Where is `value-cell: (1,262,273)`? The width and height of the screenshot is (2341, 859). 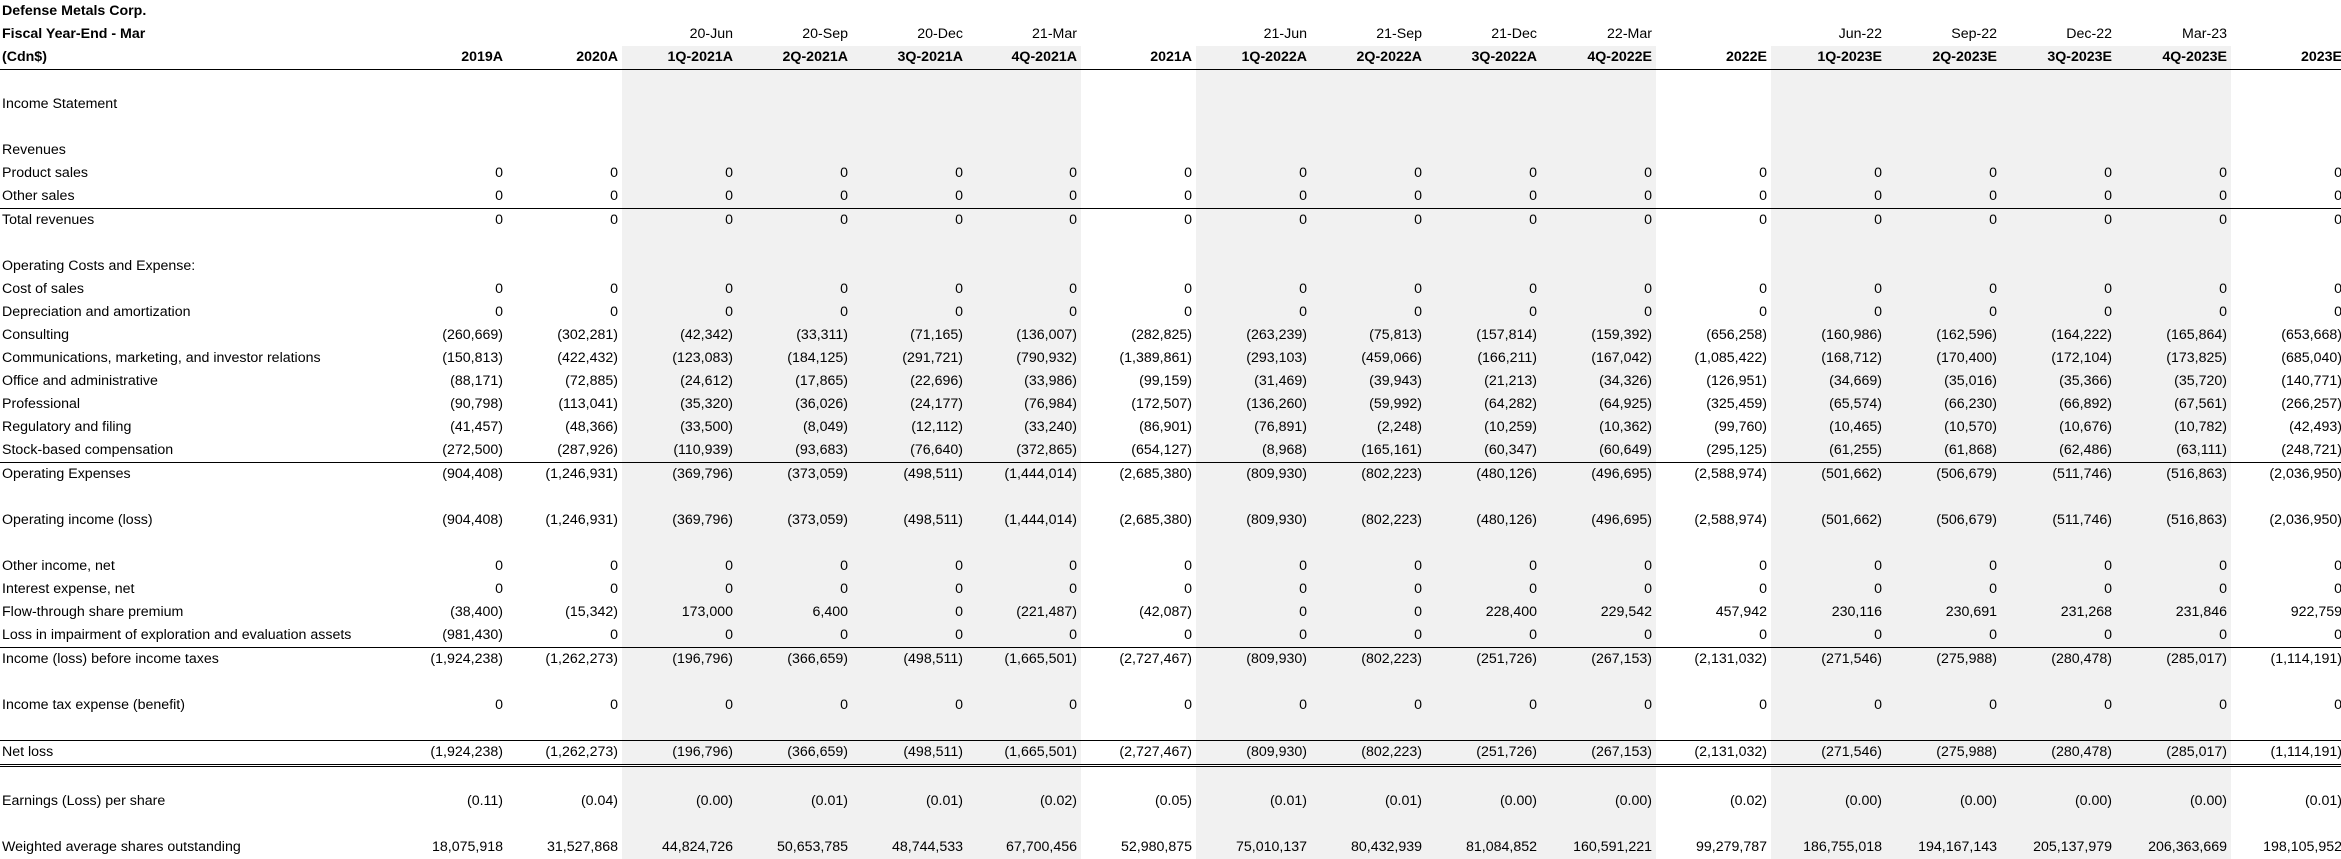 value-cell: (1,262,273) is located at coordinates (564, 660).